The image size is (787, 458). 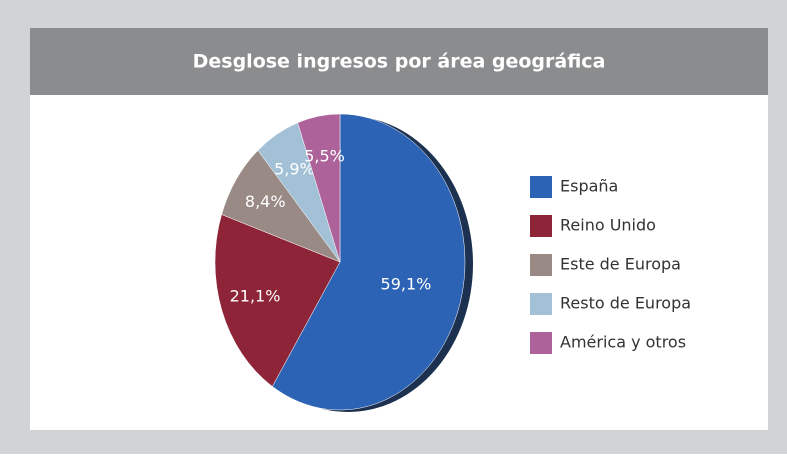 What do you see at coordinates (620, 264) in the screenshot?
I see `legend-label: Este de Europa` at bounding box center [620, 264].